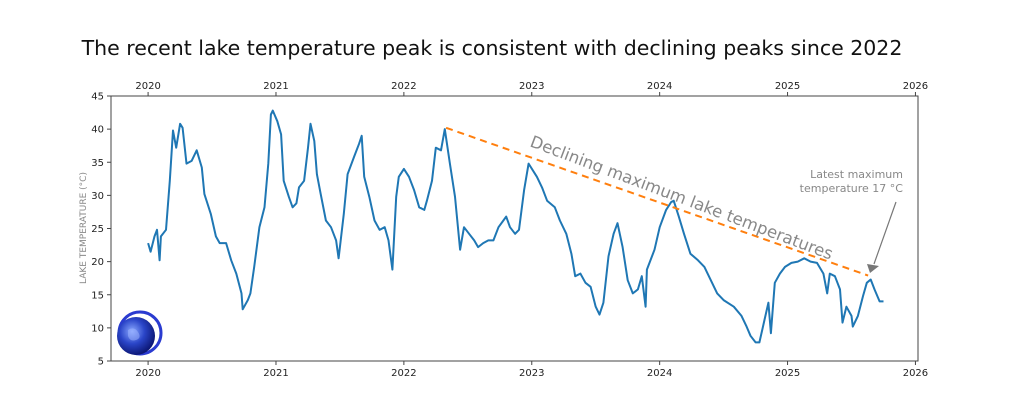  I want to click on y-axis-label: LAKE TEMPERATURE (°C), so click(84, 228).